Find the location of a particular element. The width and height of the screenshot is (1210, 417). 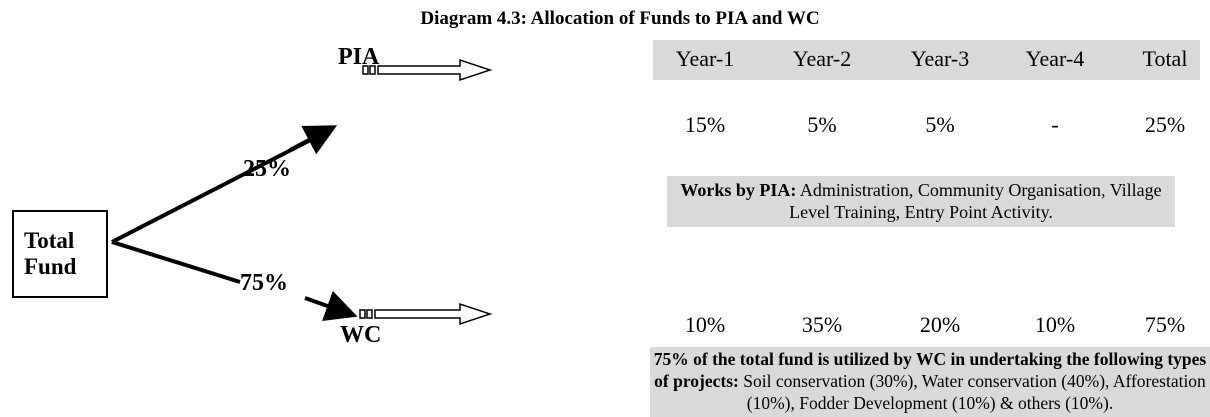

header-cell: Year-3 is located at coordinates (940, 58).